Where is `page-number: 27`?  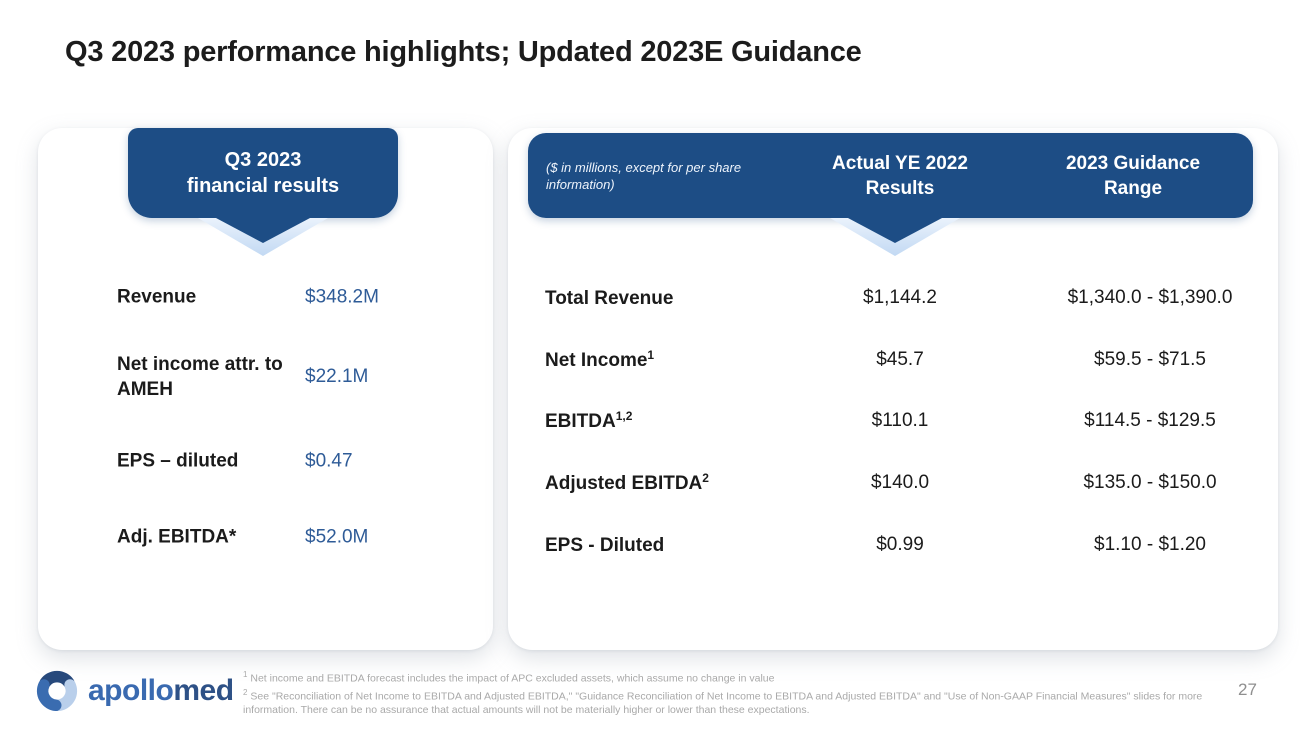
page-number: 27 is located at coordinates (1247, 689).